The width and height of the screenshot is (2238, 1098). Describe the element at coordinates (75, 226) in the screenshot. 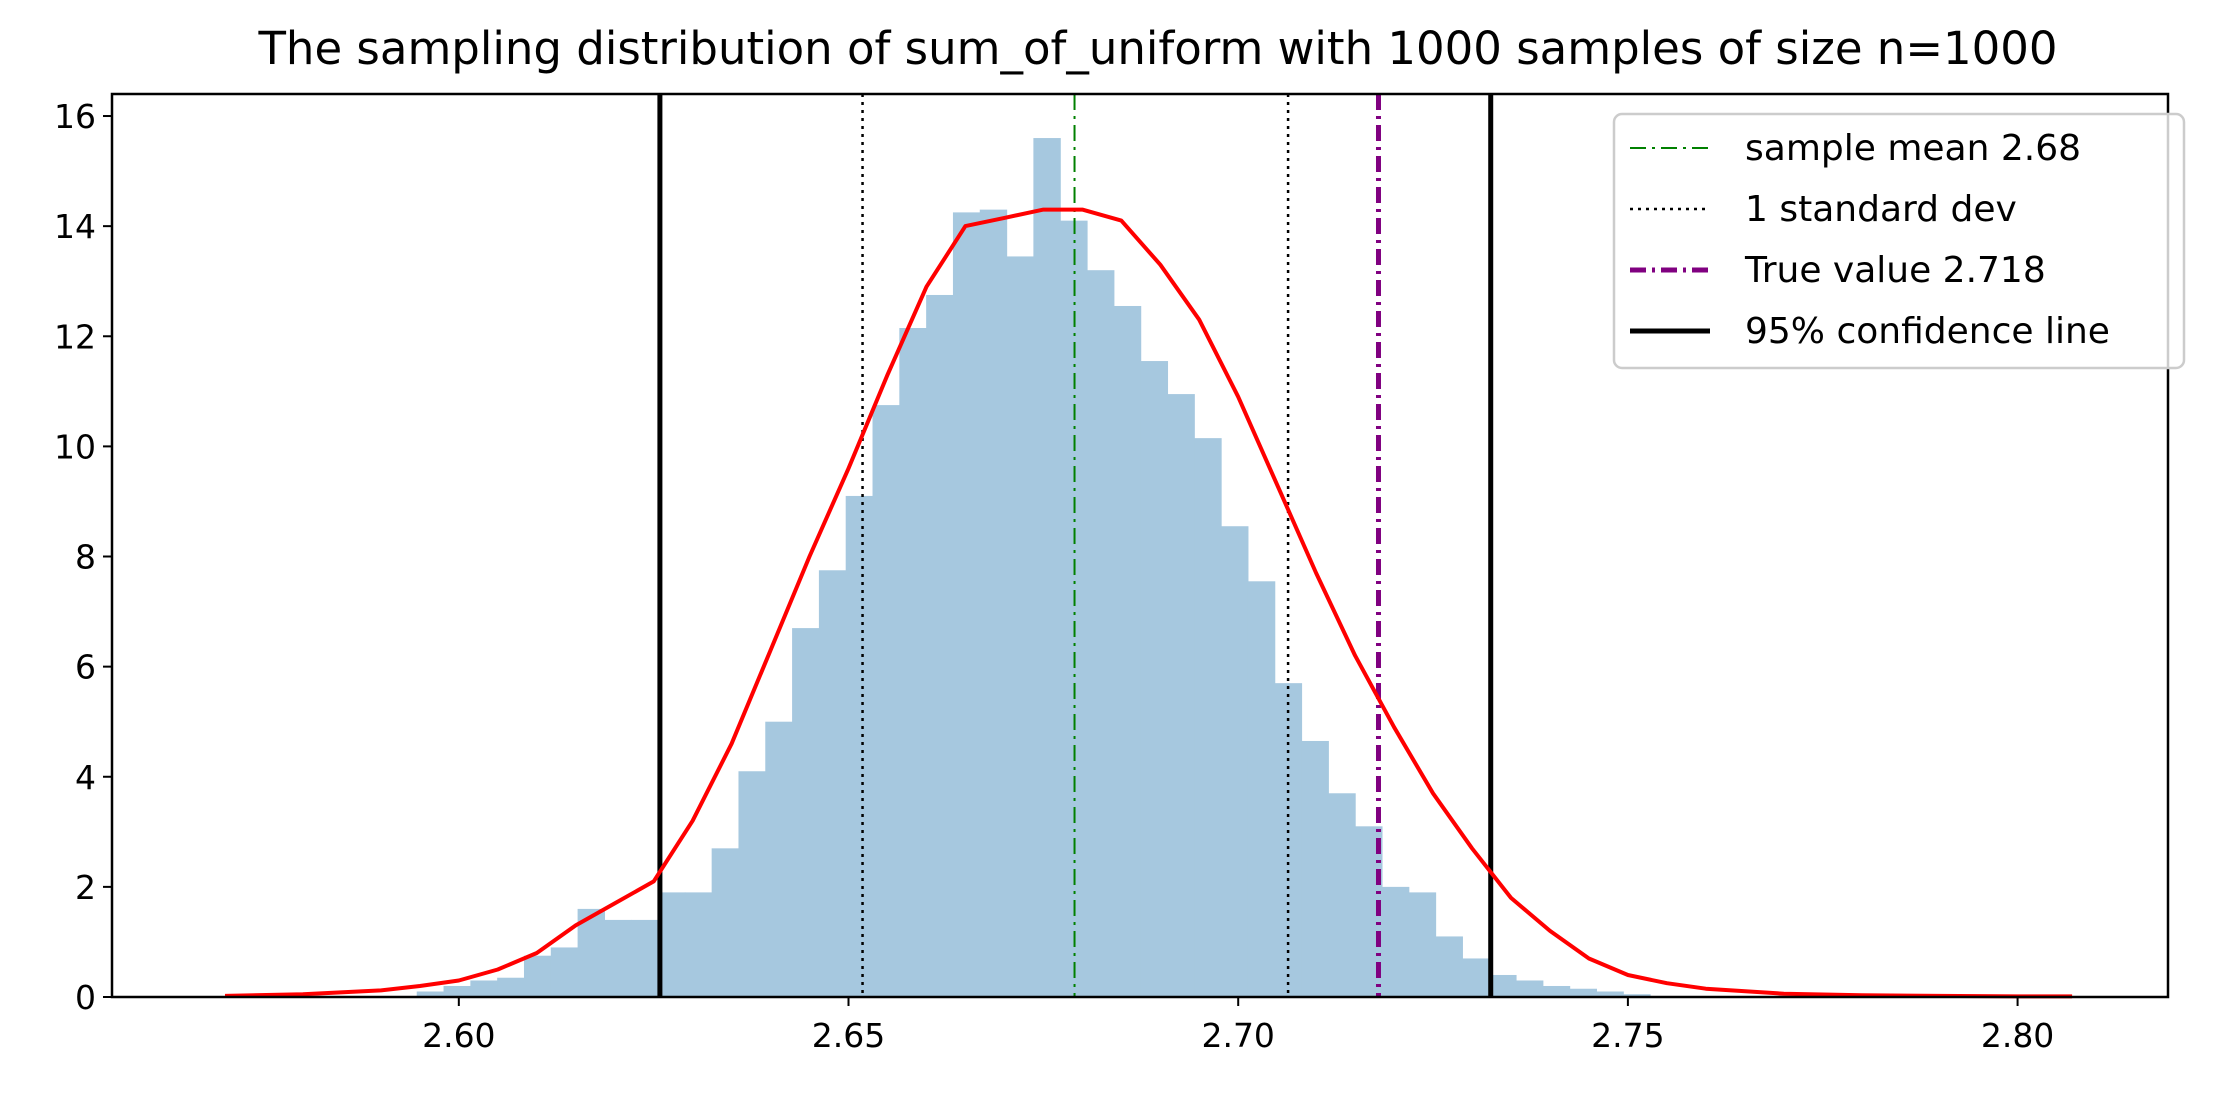

I see `y-tick-label: 14` at that location.